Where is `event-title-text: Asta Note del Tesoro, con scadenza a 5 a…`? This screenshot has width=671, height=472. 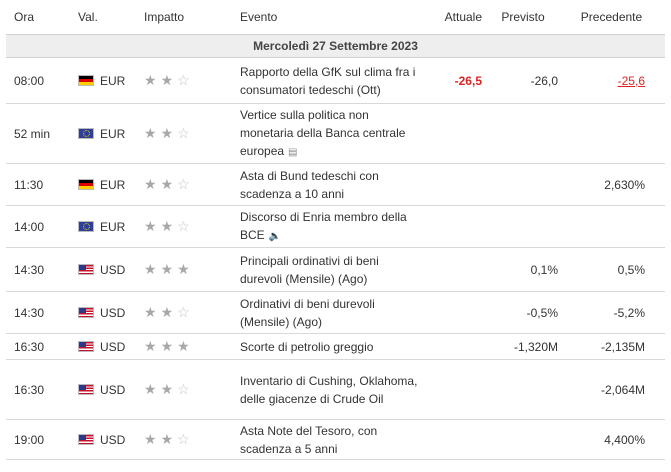 event-title-text: Asta Note del Tesoro, con scadenza a 5 a… is located at coordinates (309, 439).